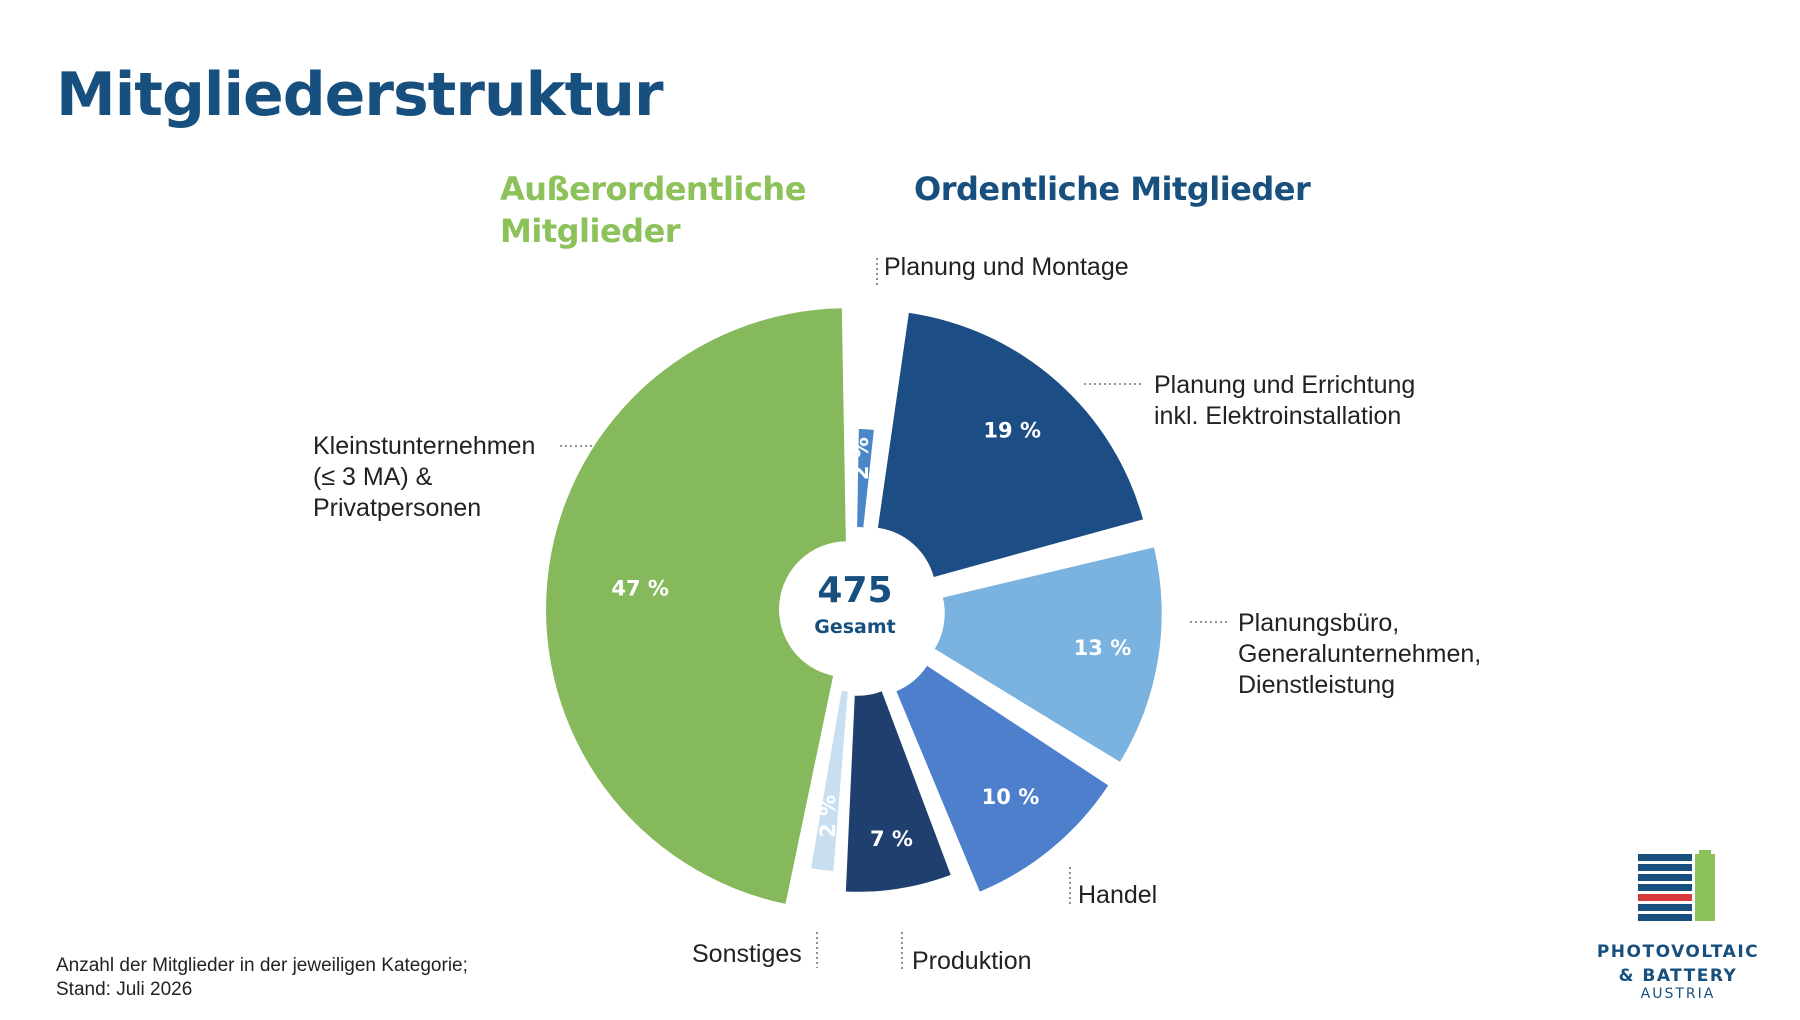  What do you see at coordinates (1012, 431) in the screenshot?
I see `slice-value-label: 19 %` at bounding box center [1012, 431].